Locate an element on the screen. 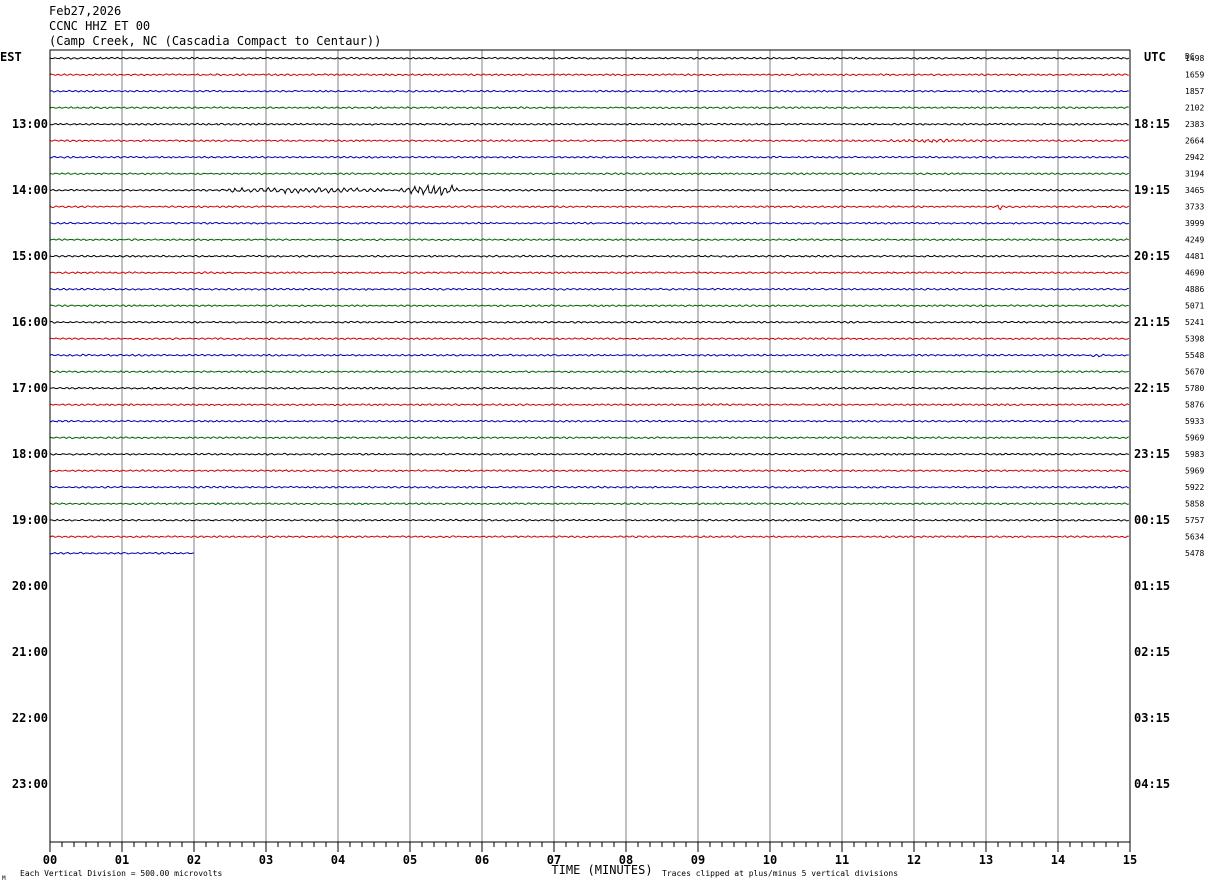 The height and width of the screenshot is (886, 1210). utc-hour-label: 04:15 is located at coordinates (1152, 784).